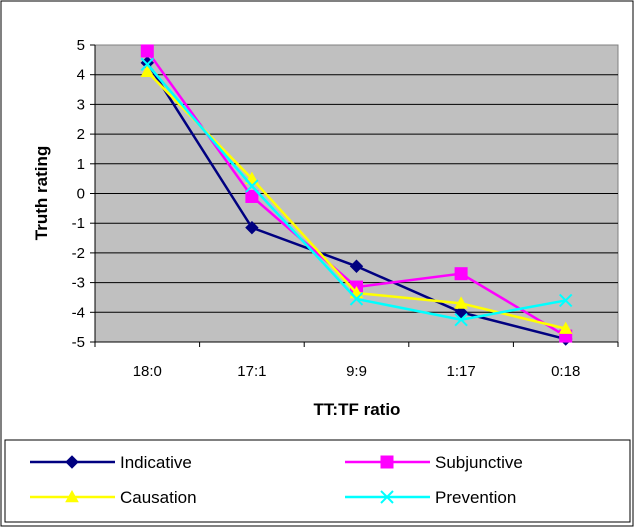  I want to click on y-axis-ticks: 5 4 3 2 1 0 -1 -2 -3 -4 -5, so click(83, 194).